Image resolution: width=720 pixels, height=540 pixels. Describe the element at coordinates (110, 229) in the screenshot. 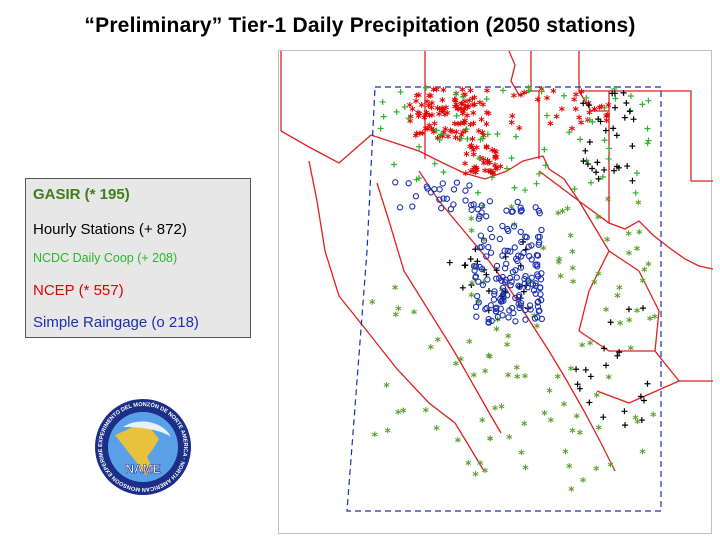

I see `legend-hourly-stations: Hourly Stations (+ 872)` at that location.